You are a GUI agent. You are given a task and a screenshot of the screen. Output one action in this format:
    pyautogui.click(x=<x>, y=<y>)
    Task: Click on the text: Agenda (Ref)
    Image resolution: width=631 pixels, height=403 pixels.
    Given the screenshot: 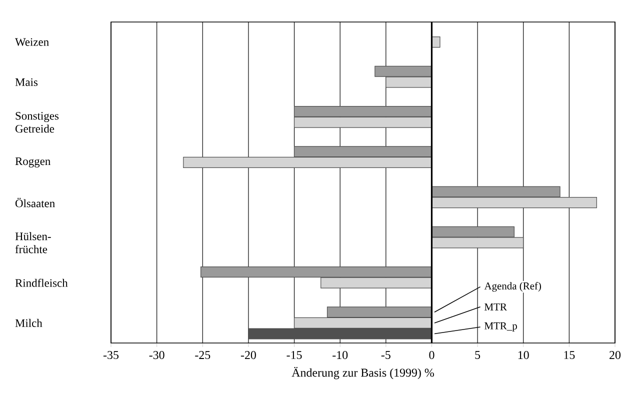 What is the action you would take?
    pyautogui.click(x=512, y=287)
    